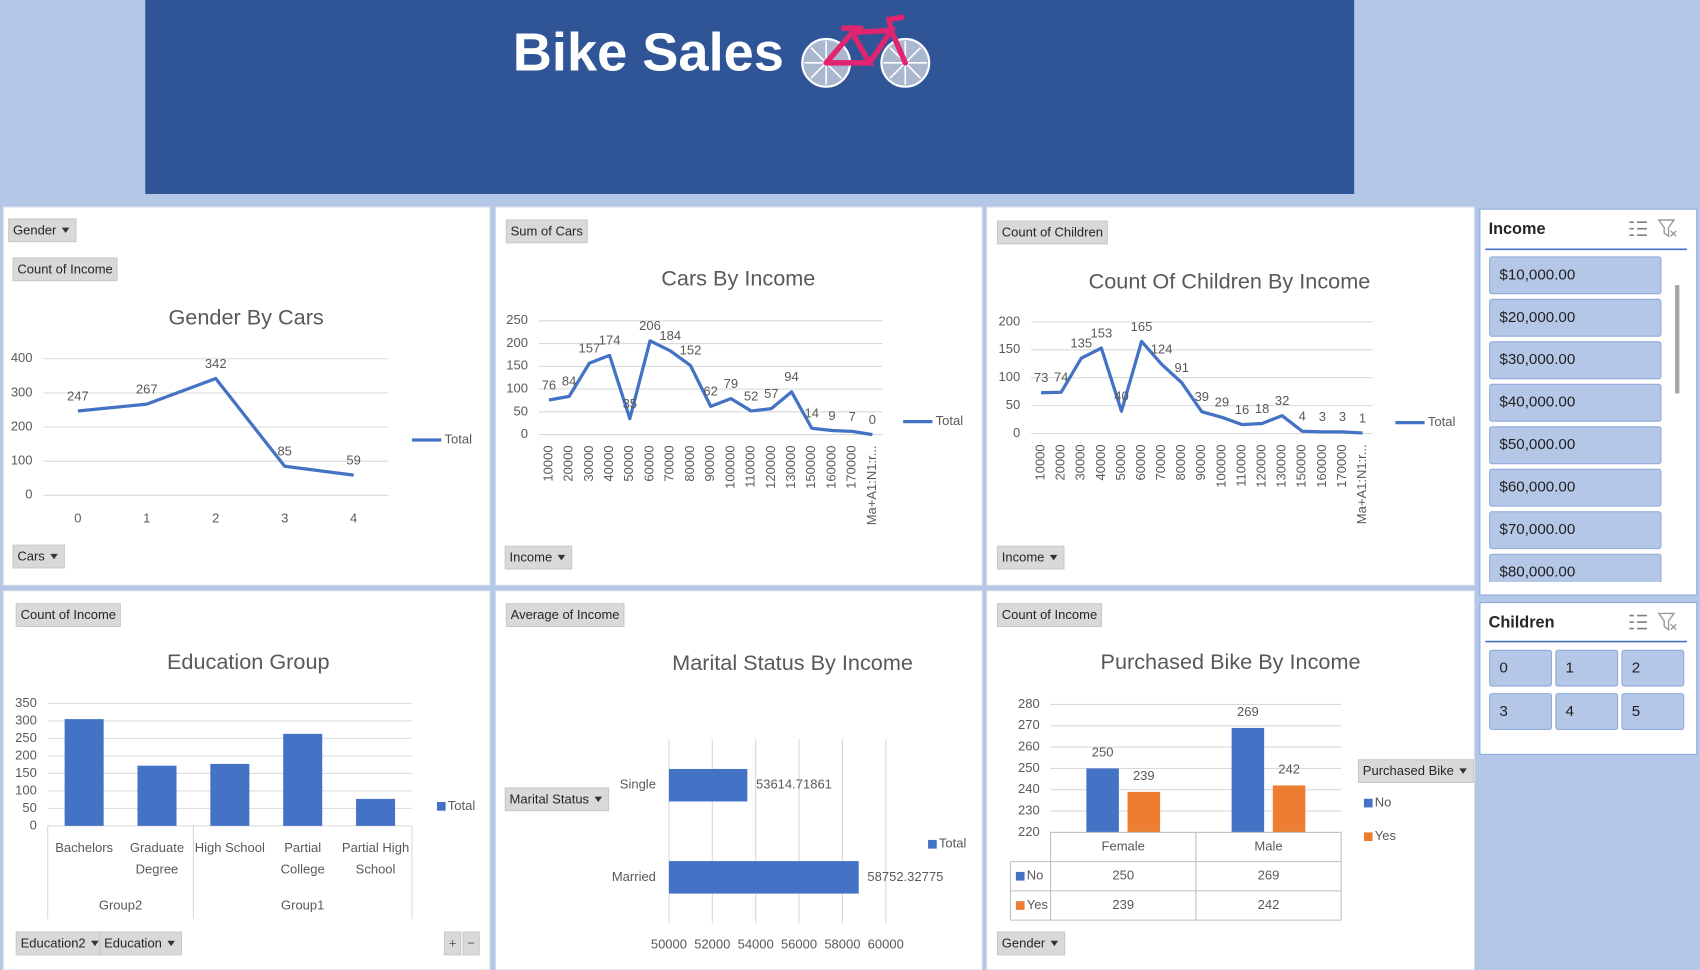  I want to click on data-label: 76, so click(549, 384).